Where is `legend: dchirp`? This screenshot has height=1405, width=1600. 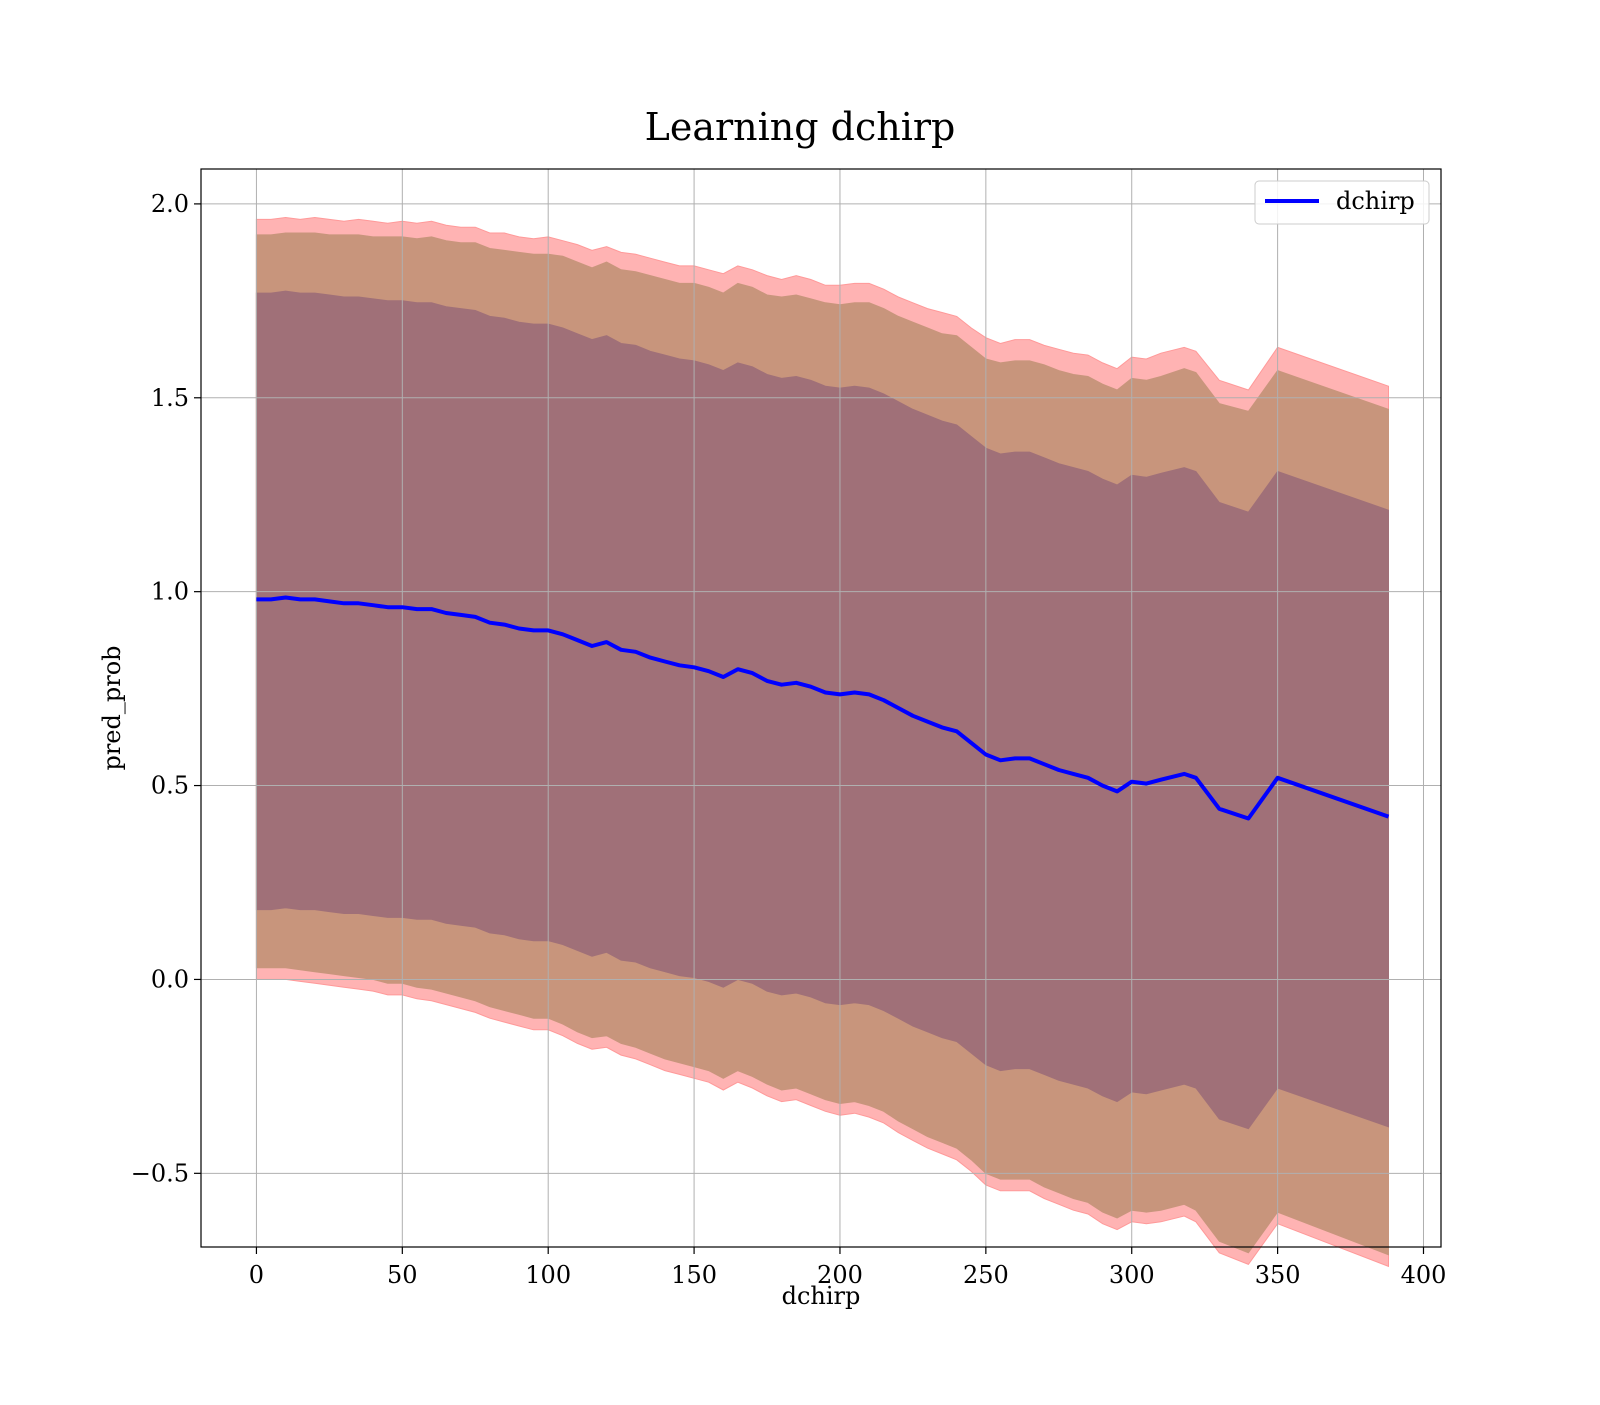
legend: dchirp is located at coordinates (1342, 202).